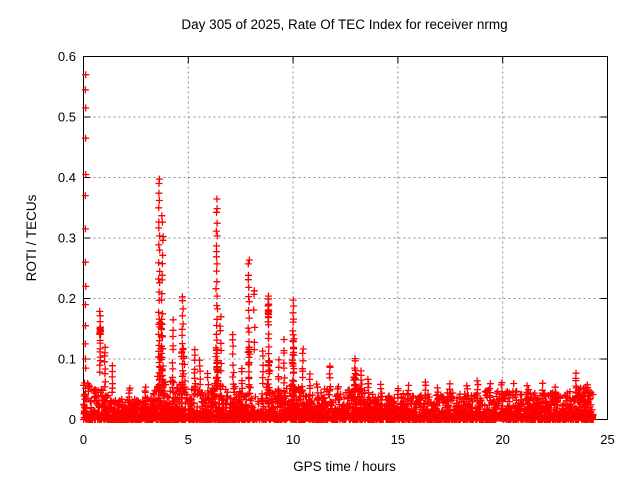  Describe the element at coordinates (67, 177) in the screenshot. I see `y-tick-label: 0.4` at that location.